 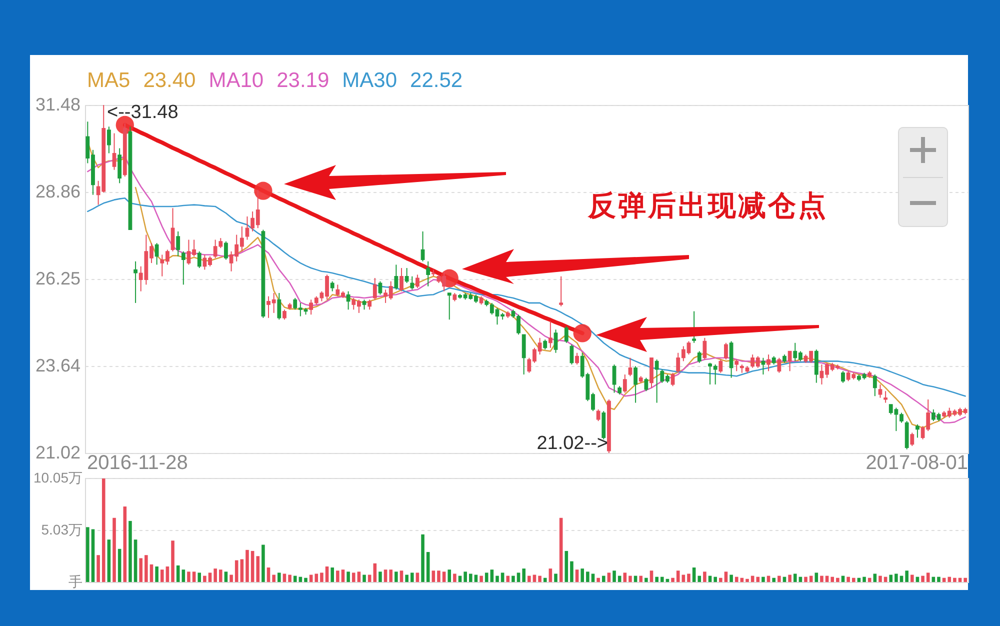 I want to click on y-tick-label: 26.25, so click(x=57, y=278).